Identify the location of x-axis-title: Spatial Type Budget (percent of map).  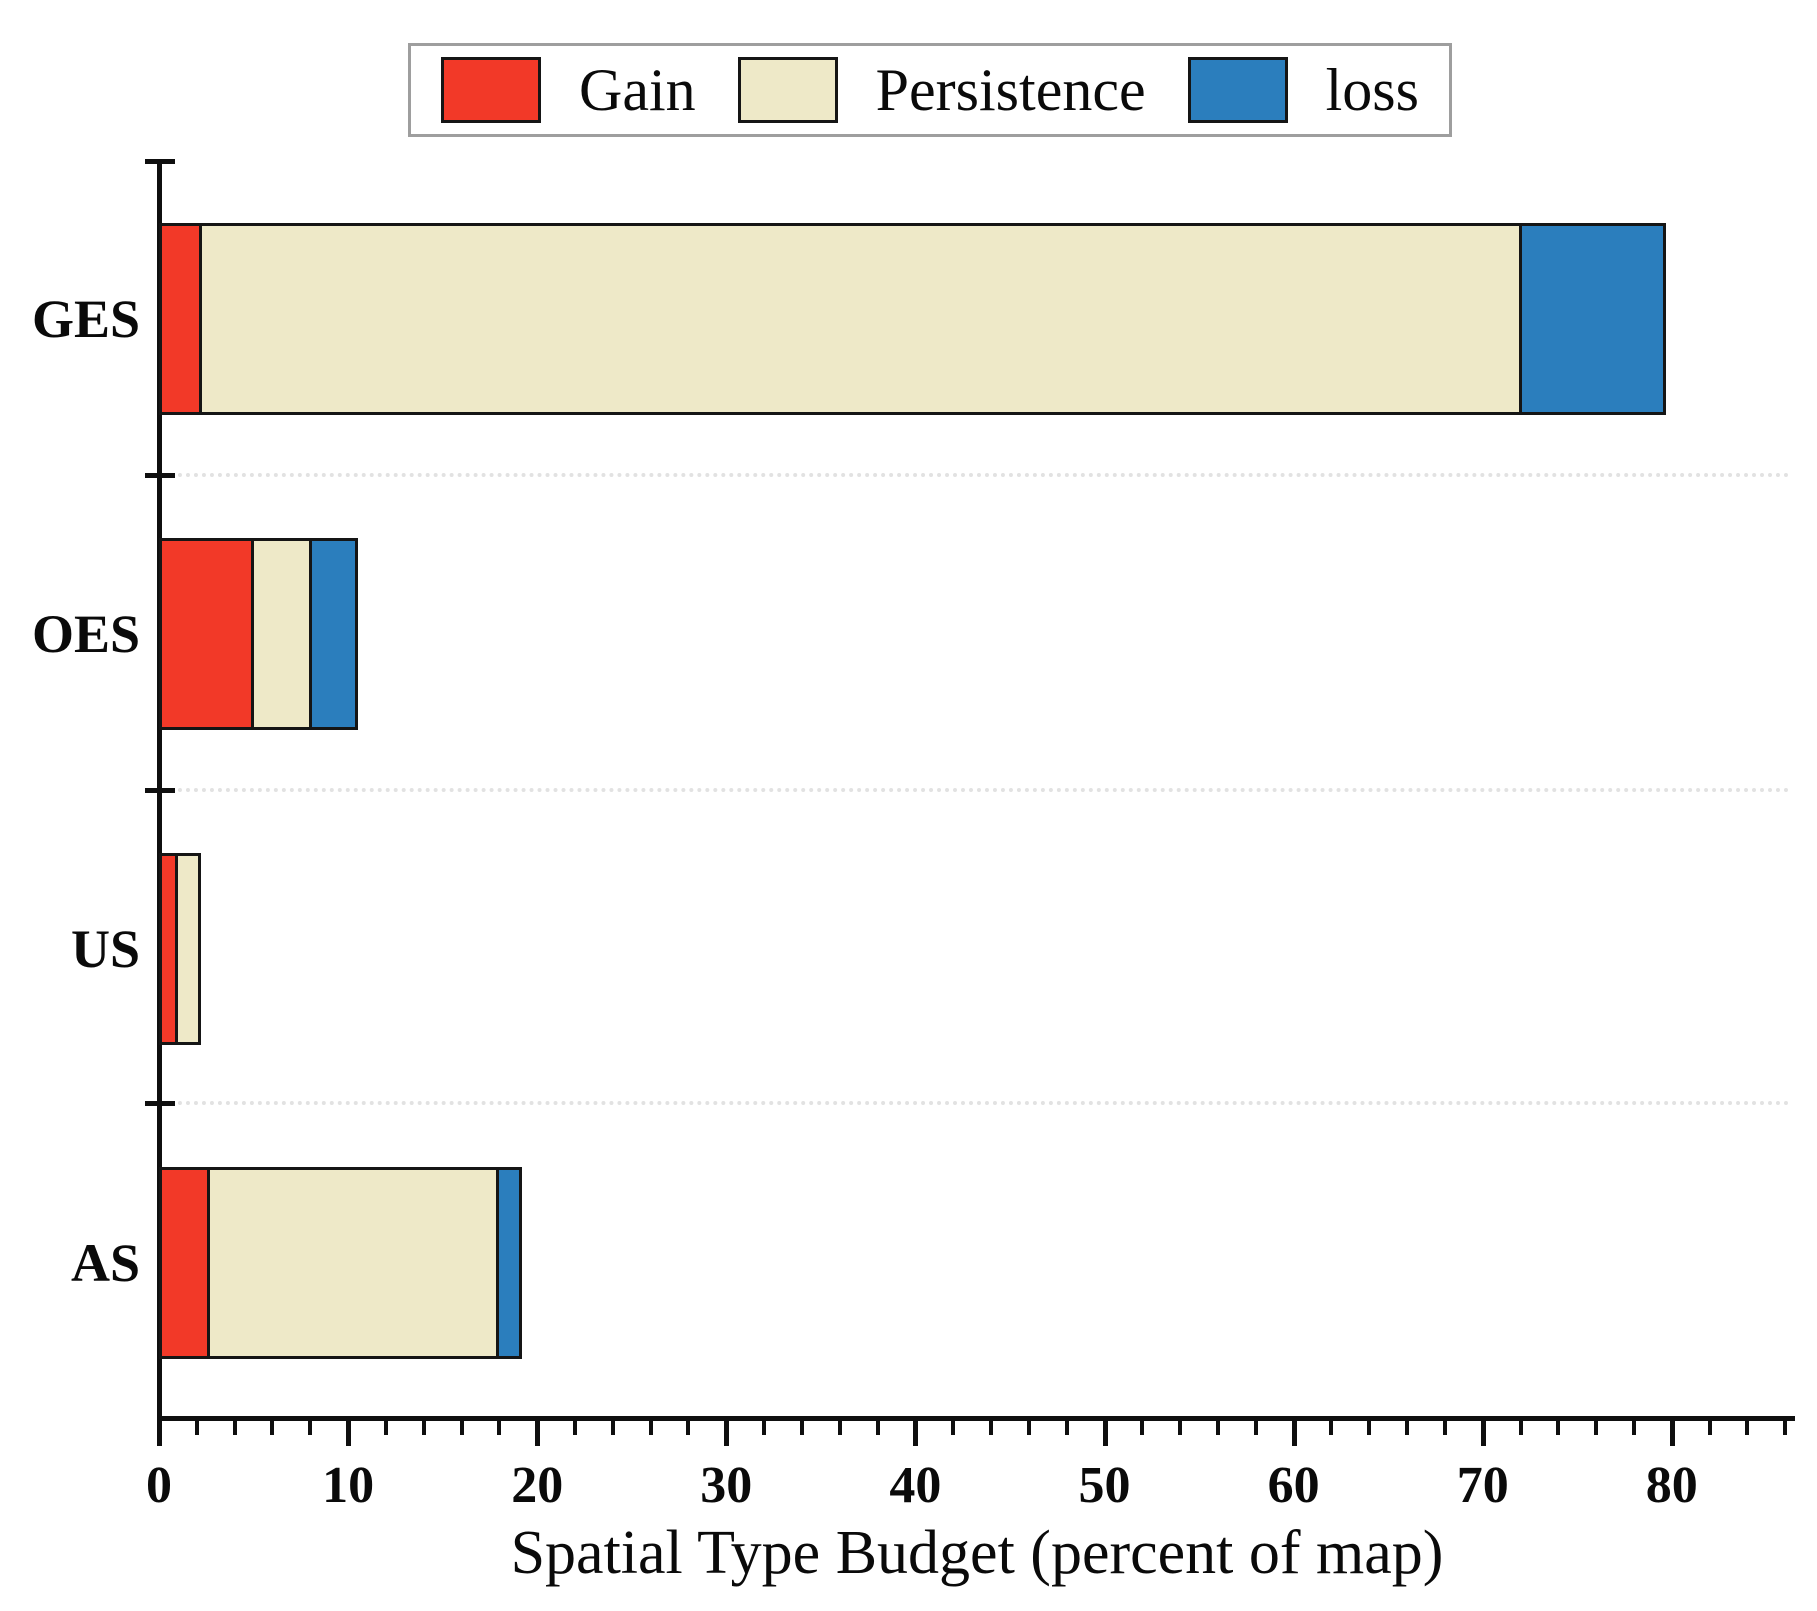
(977, 1553).